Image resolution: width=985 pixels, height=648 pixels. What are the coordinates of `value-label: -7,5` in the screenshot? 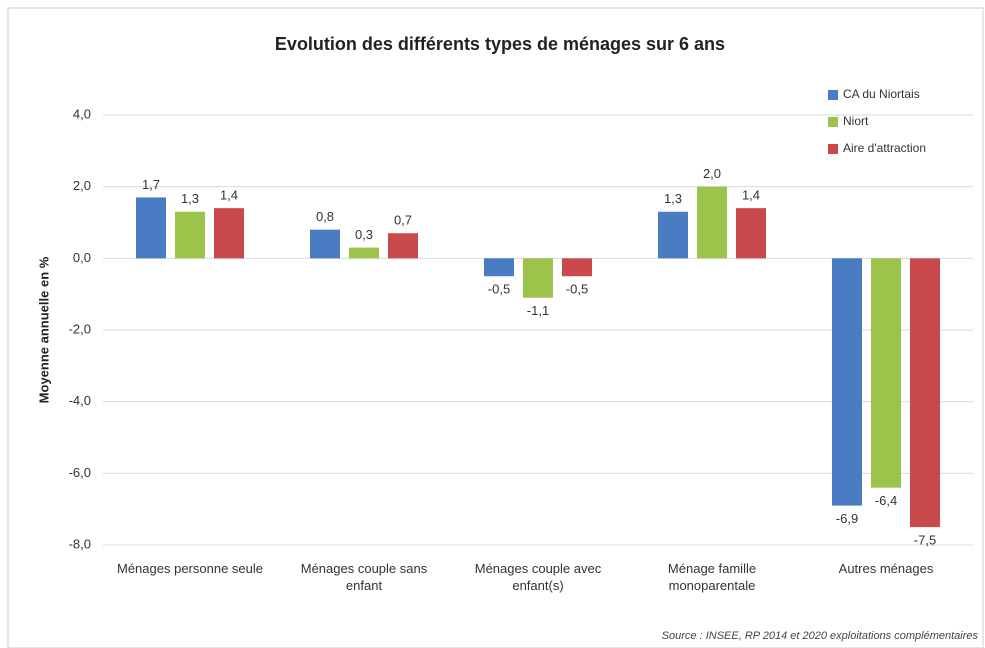 It's located at (925, 540).